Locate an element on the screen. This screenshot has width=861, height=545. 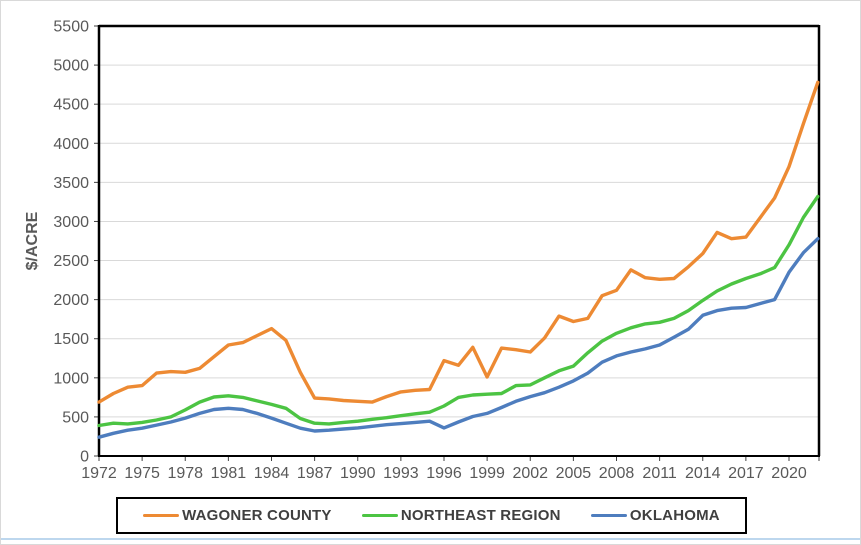
y-tick-label: 4500 is located at coordinates (71, 105).